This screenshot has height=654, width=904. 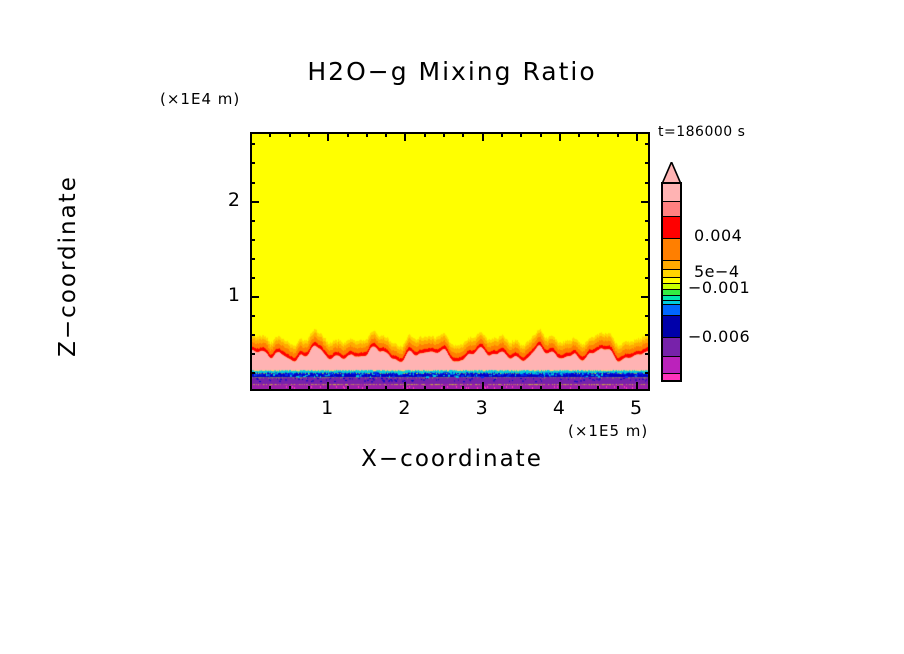 What do you see at coordinates (327, 408) in the screenshot?
I see `x-tick-label: 1` at bounding box center [327, 408].